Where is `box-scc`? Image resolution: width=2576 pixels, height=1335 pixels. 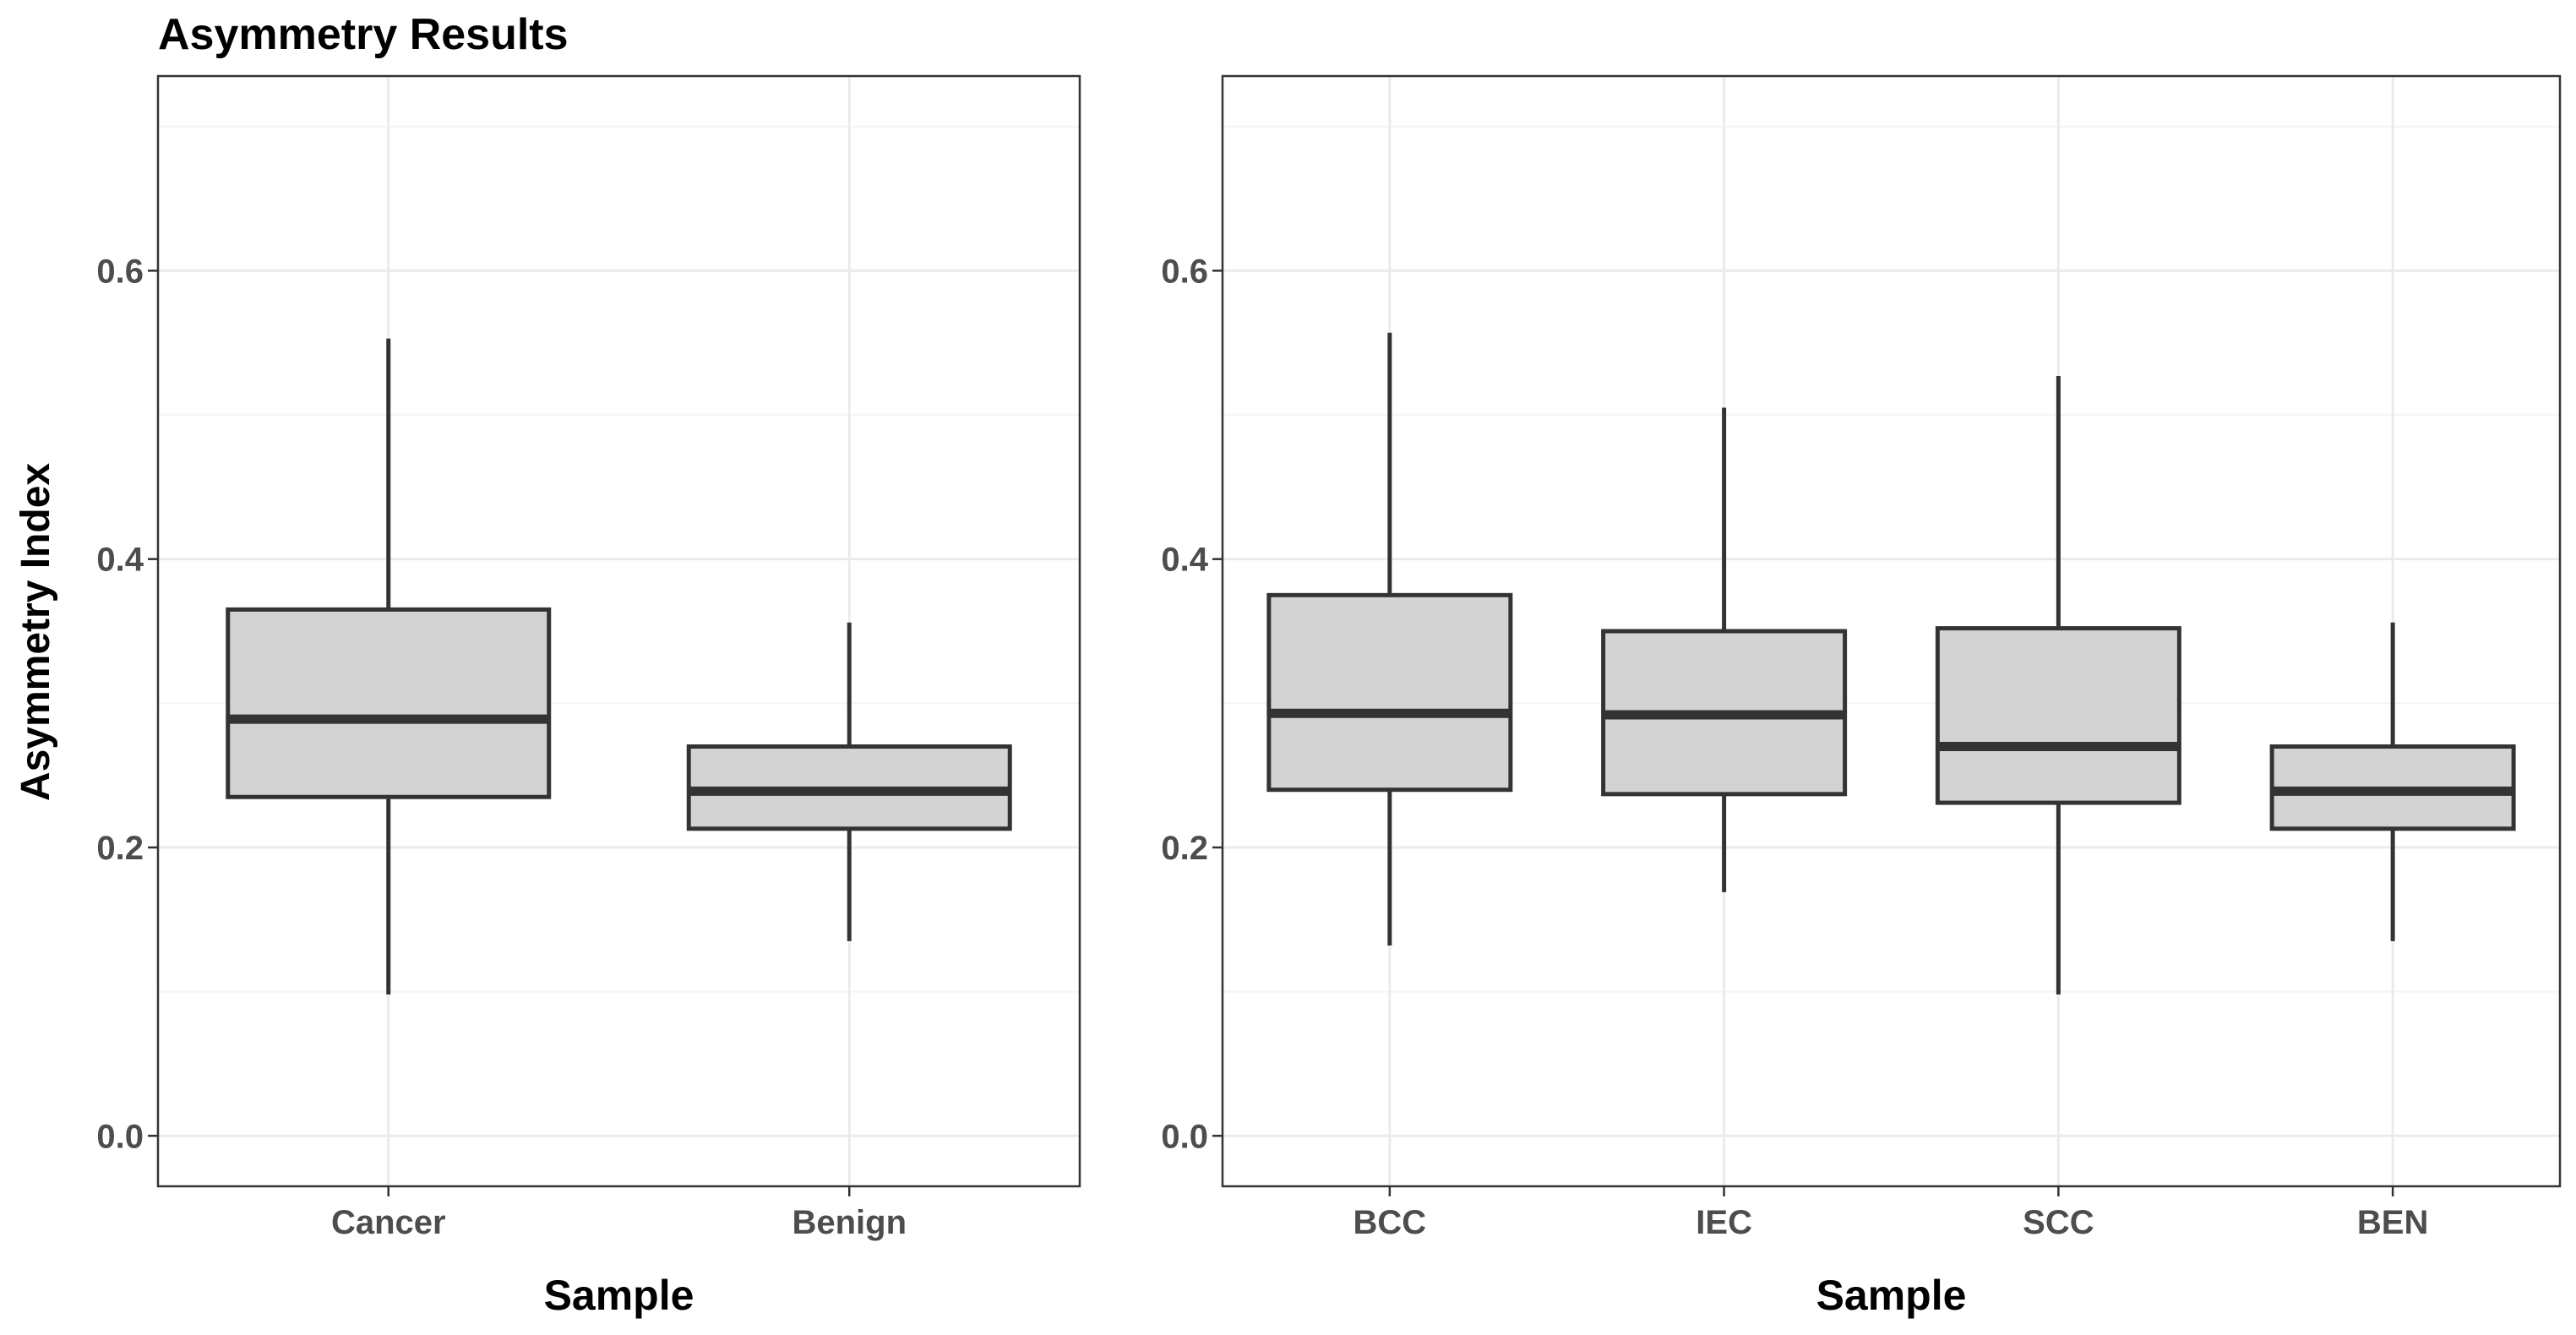
box-scc is located at coordinates (2058, 685).